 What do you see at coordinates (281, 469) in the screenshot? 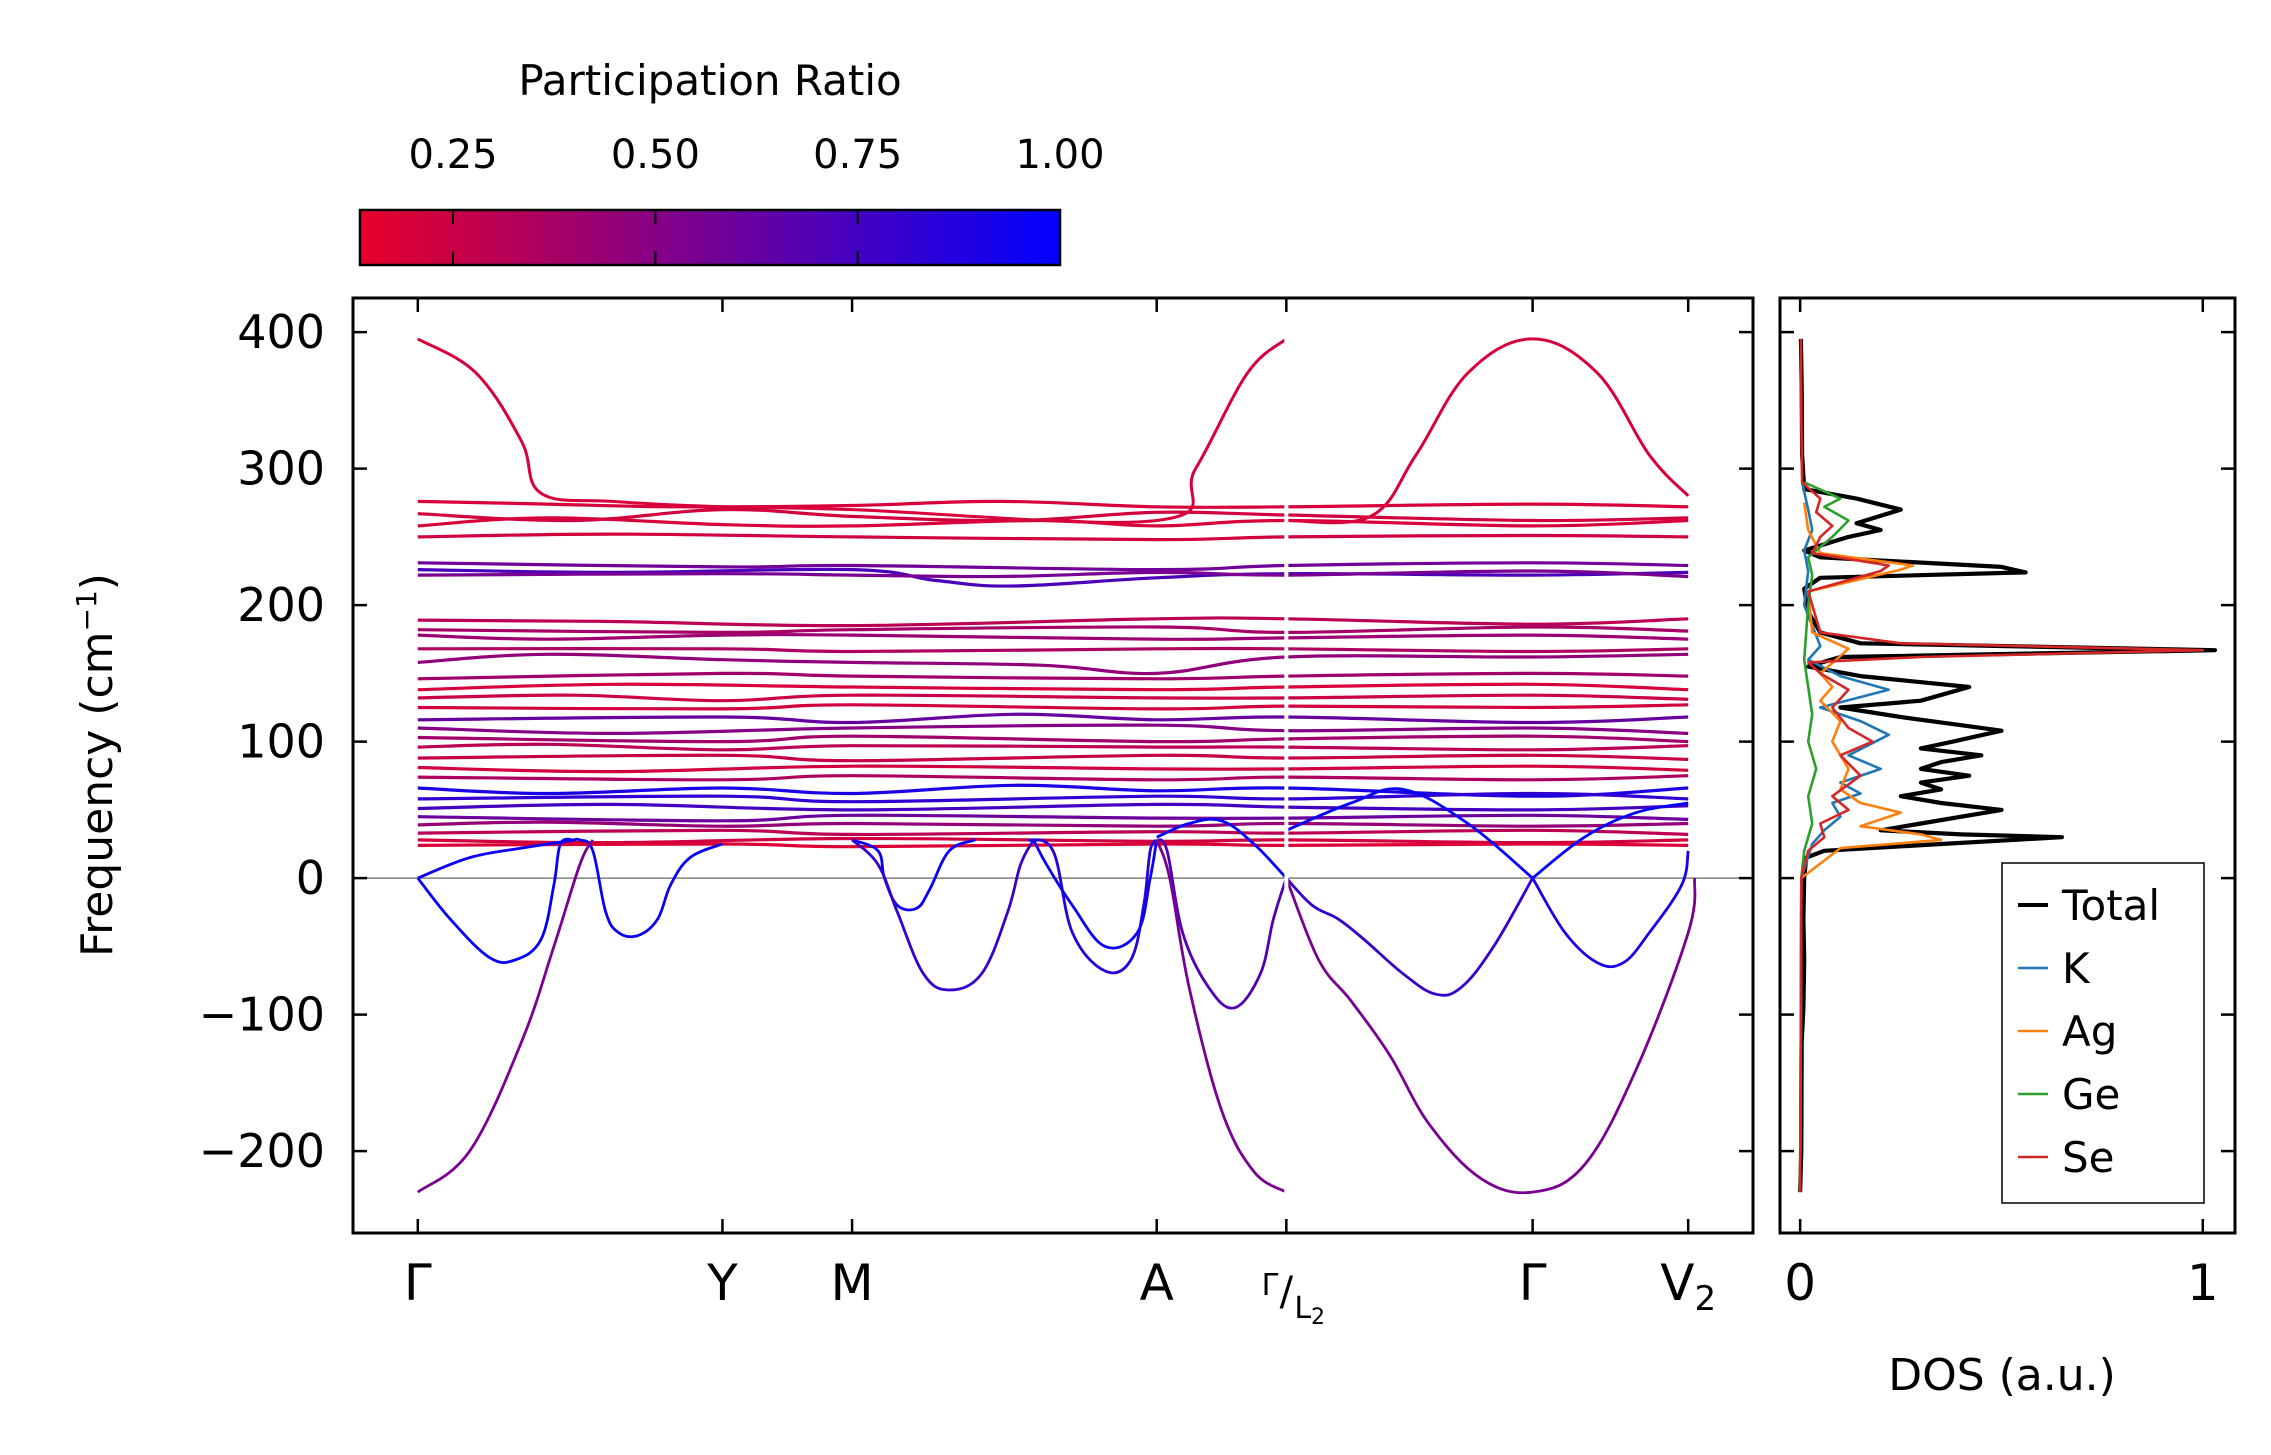
I see `y-tick-label: 300` at bounding box center [281, 469].